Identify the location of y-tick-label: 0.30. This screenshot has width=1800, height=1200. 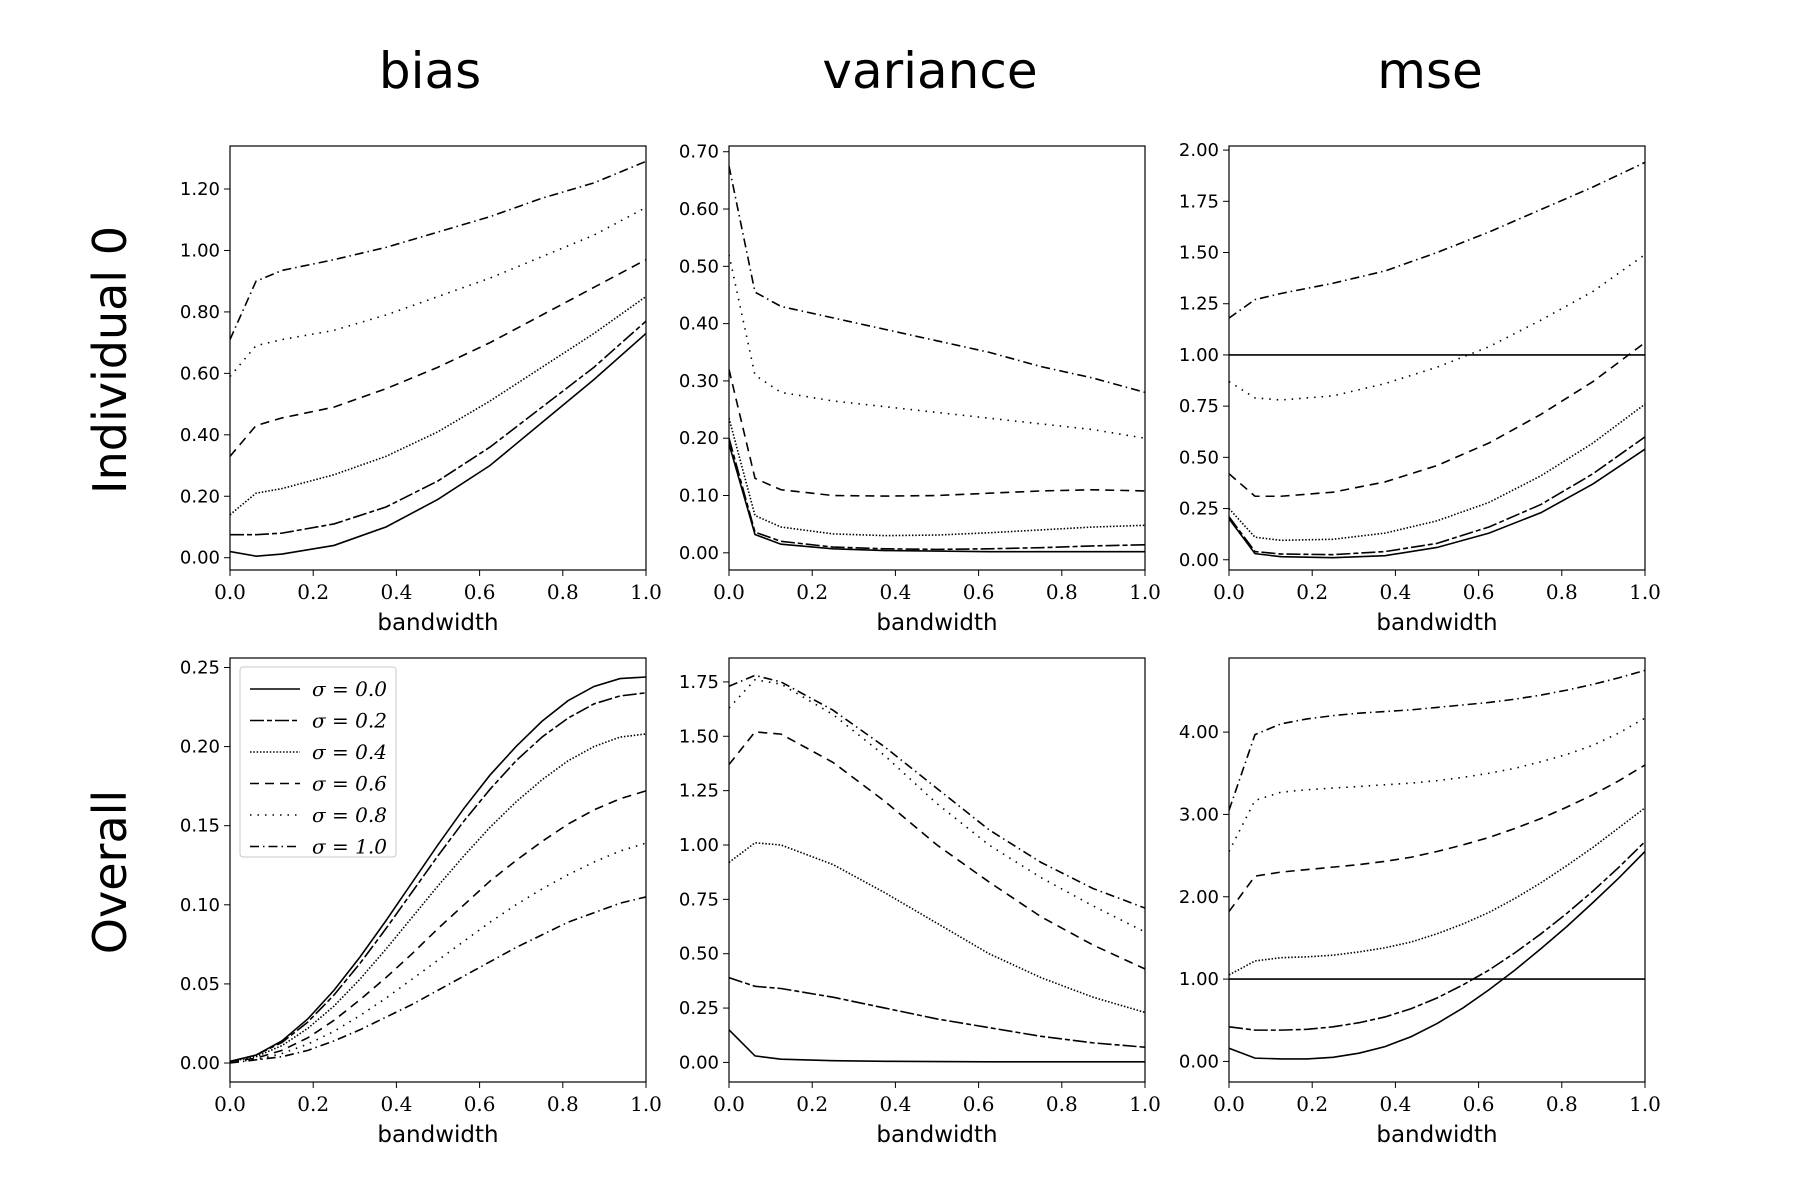
(699, 381).